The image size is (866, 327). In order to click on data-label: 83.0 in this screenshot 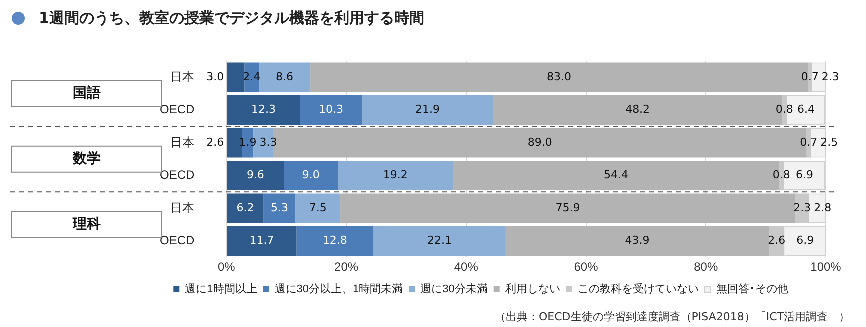, I will do `click(559, 77)`.